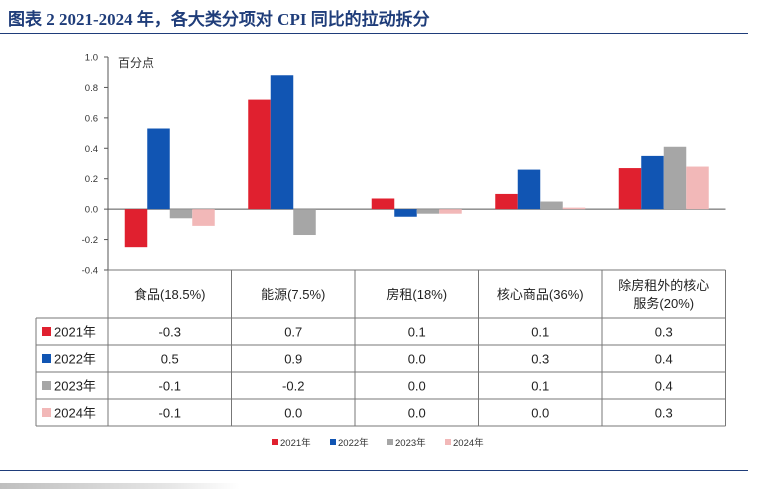  Describe the element at coordinates (91, 118) in the screenshot. I see `y-tick-label: 0.6` at that location.